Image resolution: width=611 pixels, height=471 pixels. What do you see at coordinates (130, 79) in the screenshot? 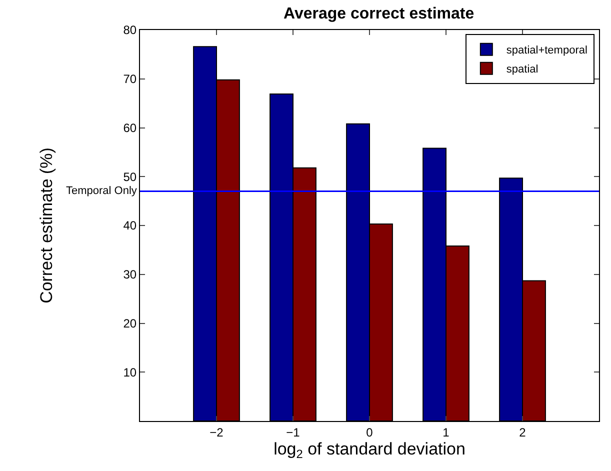
I see `y-tick-label: 70` at bounding box center [130, 79].